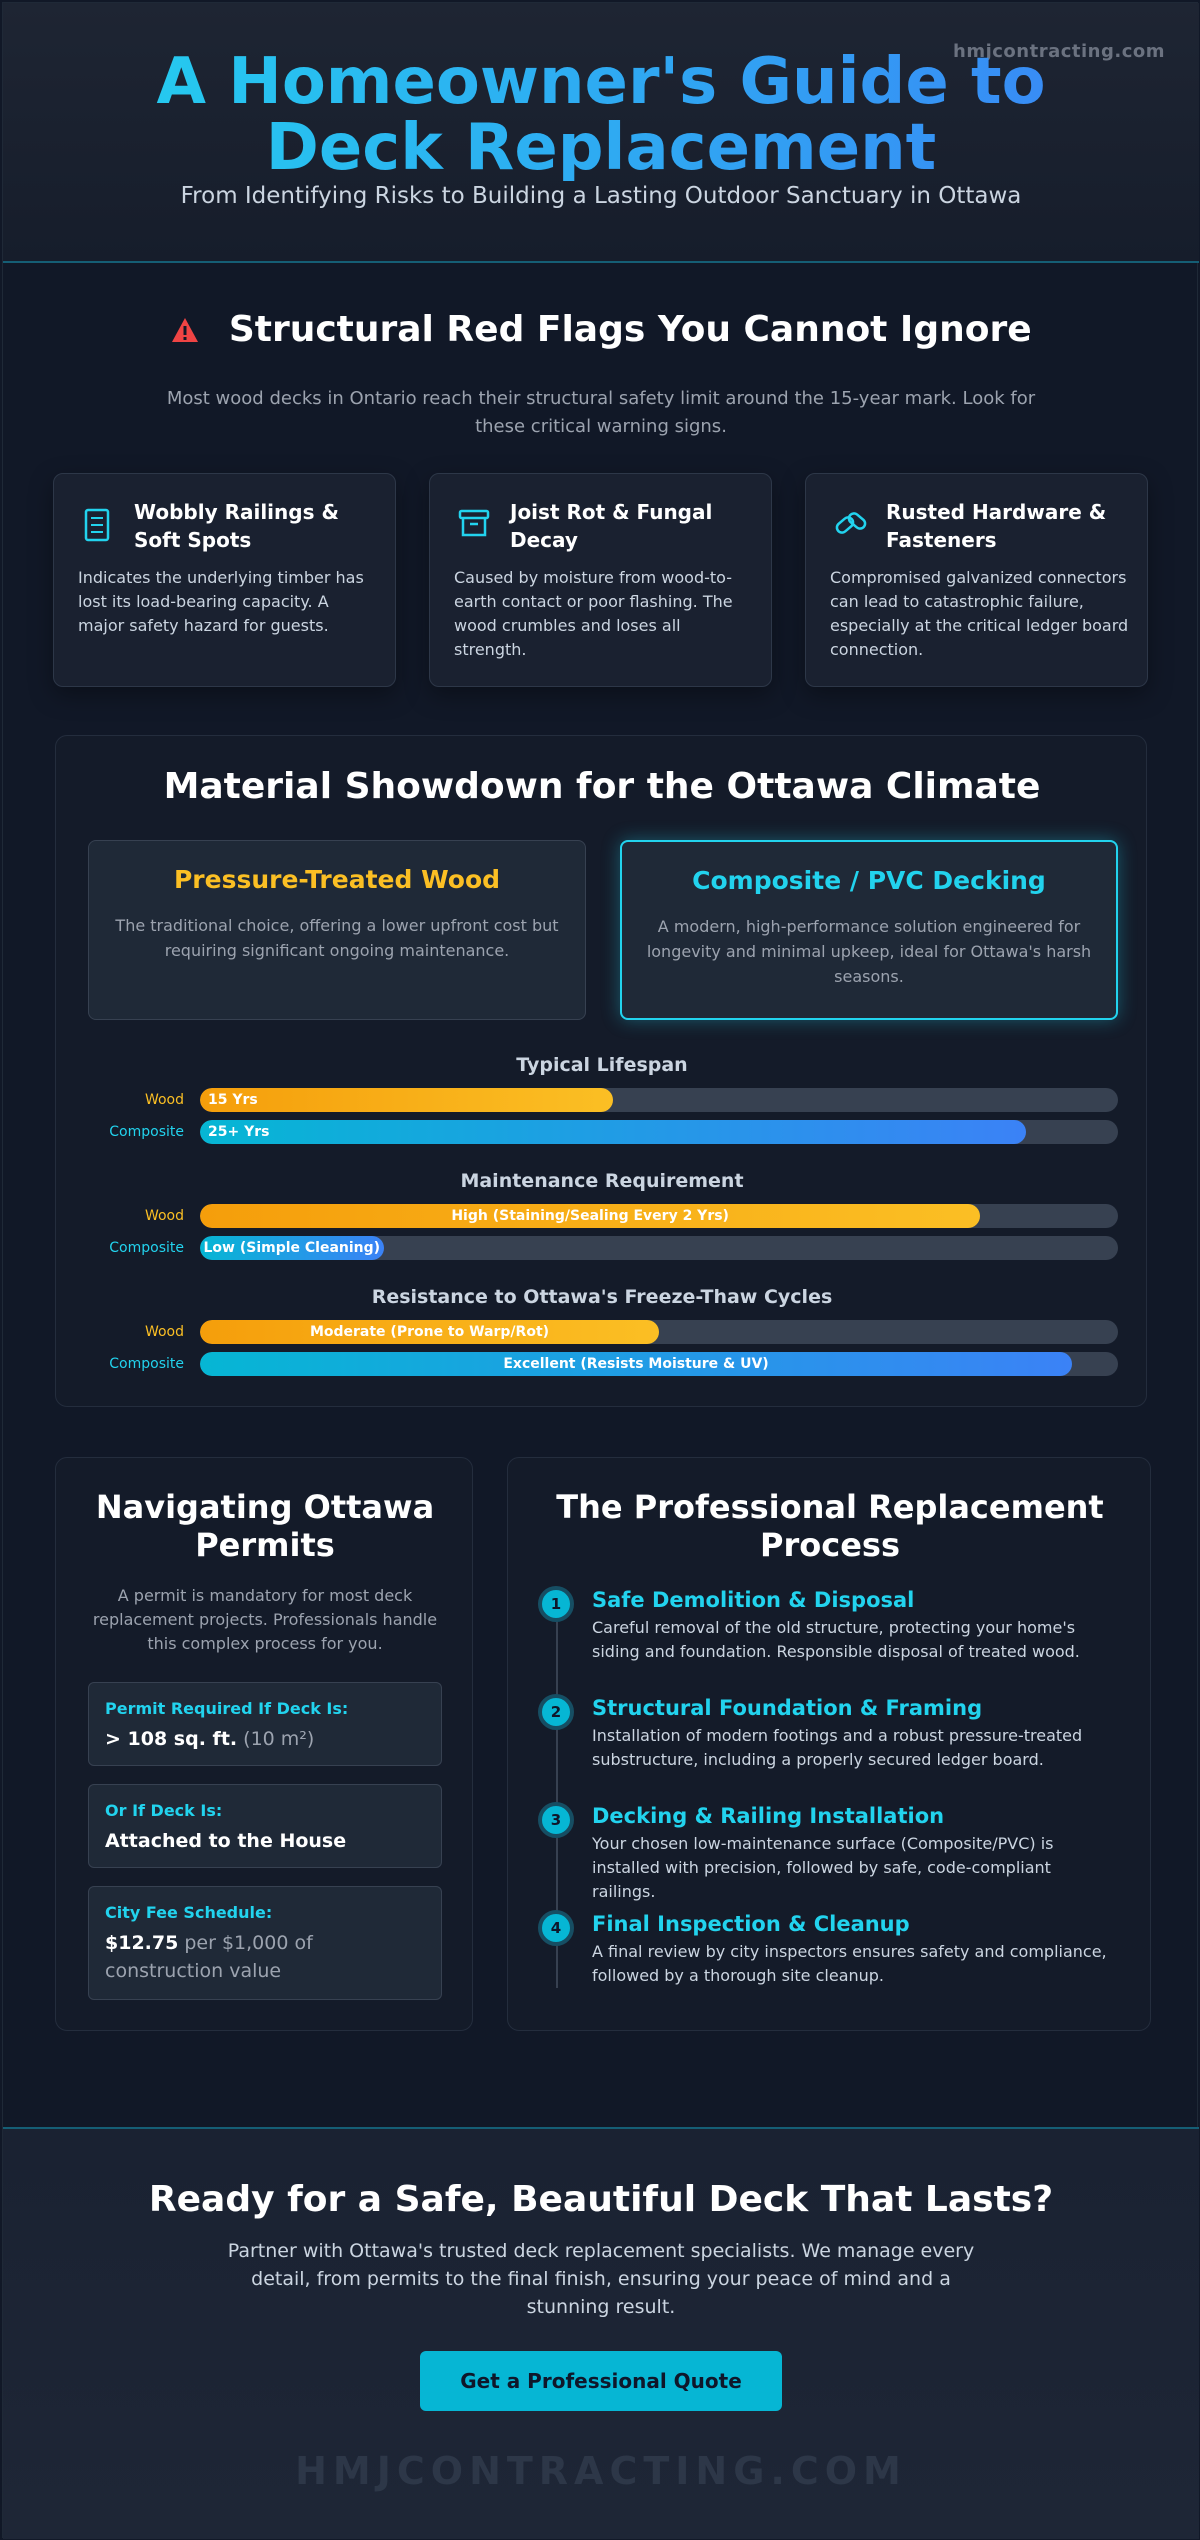  Describe the element at coordinates (292, 1248) in the screenshot. I see `bar-fill: Low (Simple Cleaning)` at that location.